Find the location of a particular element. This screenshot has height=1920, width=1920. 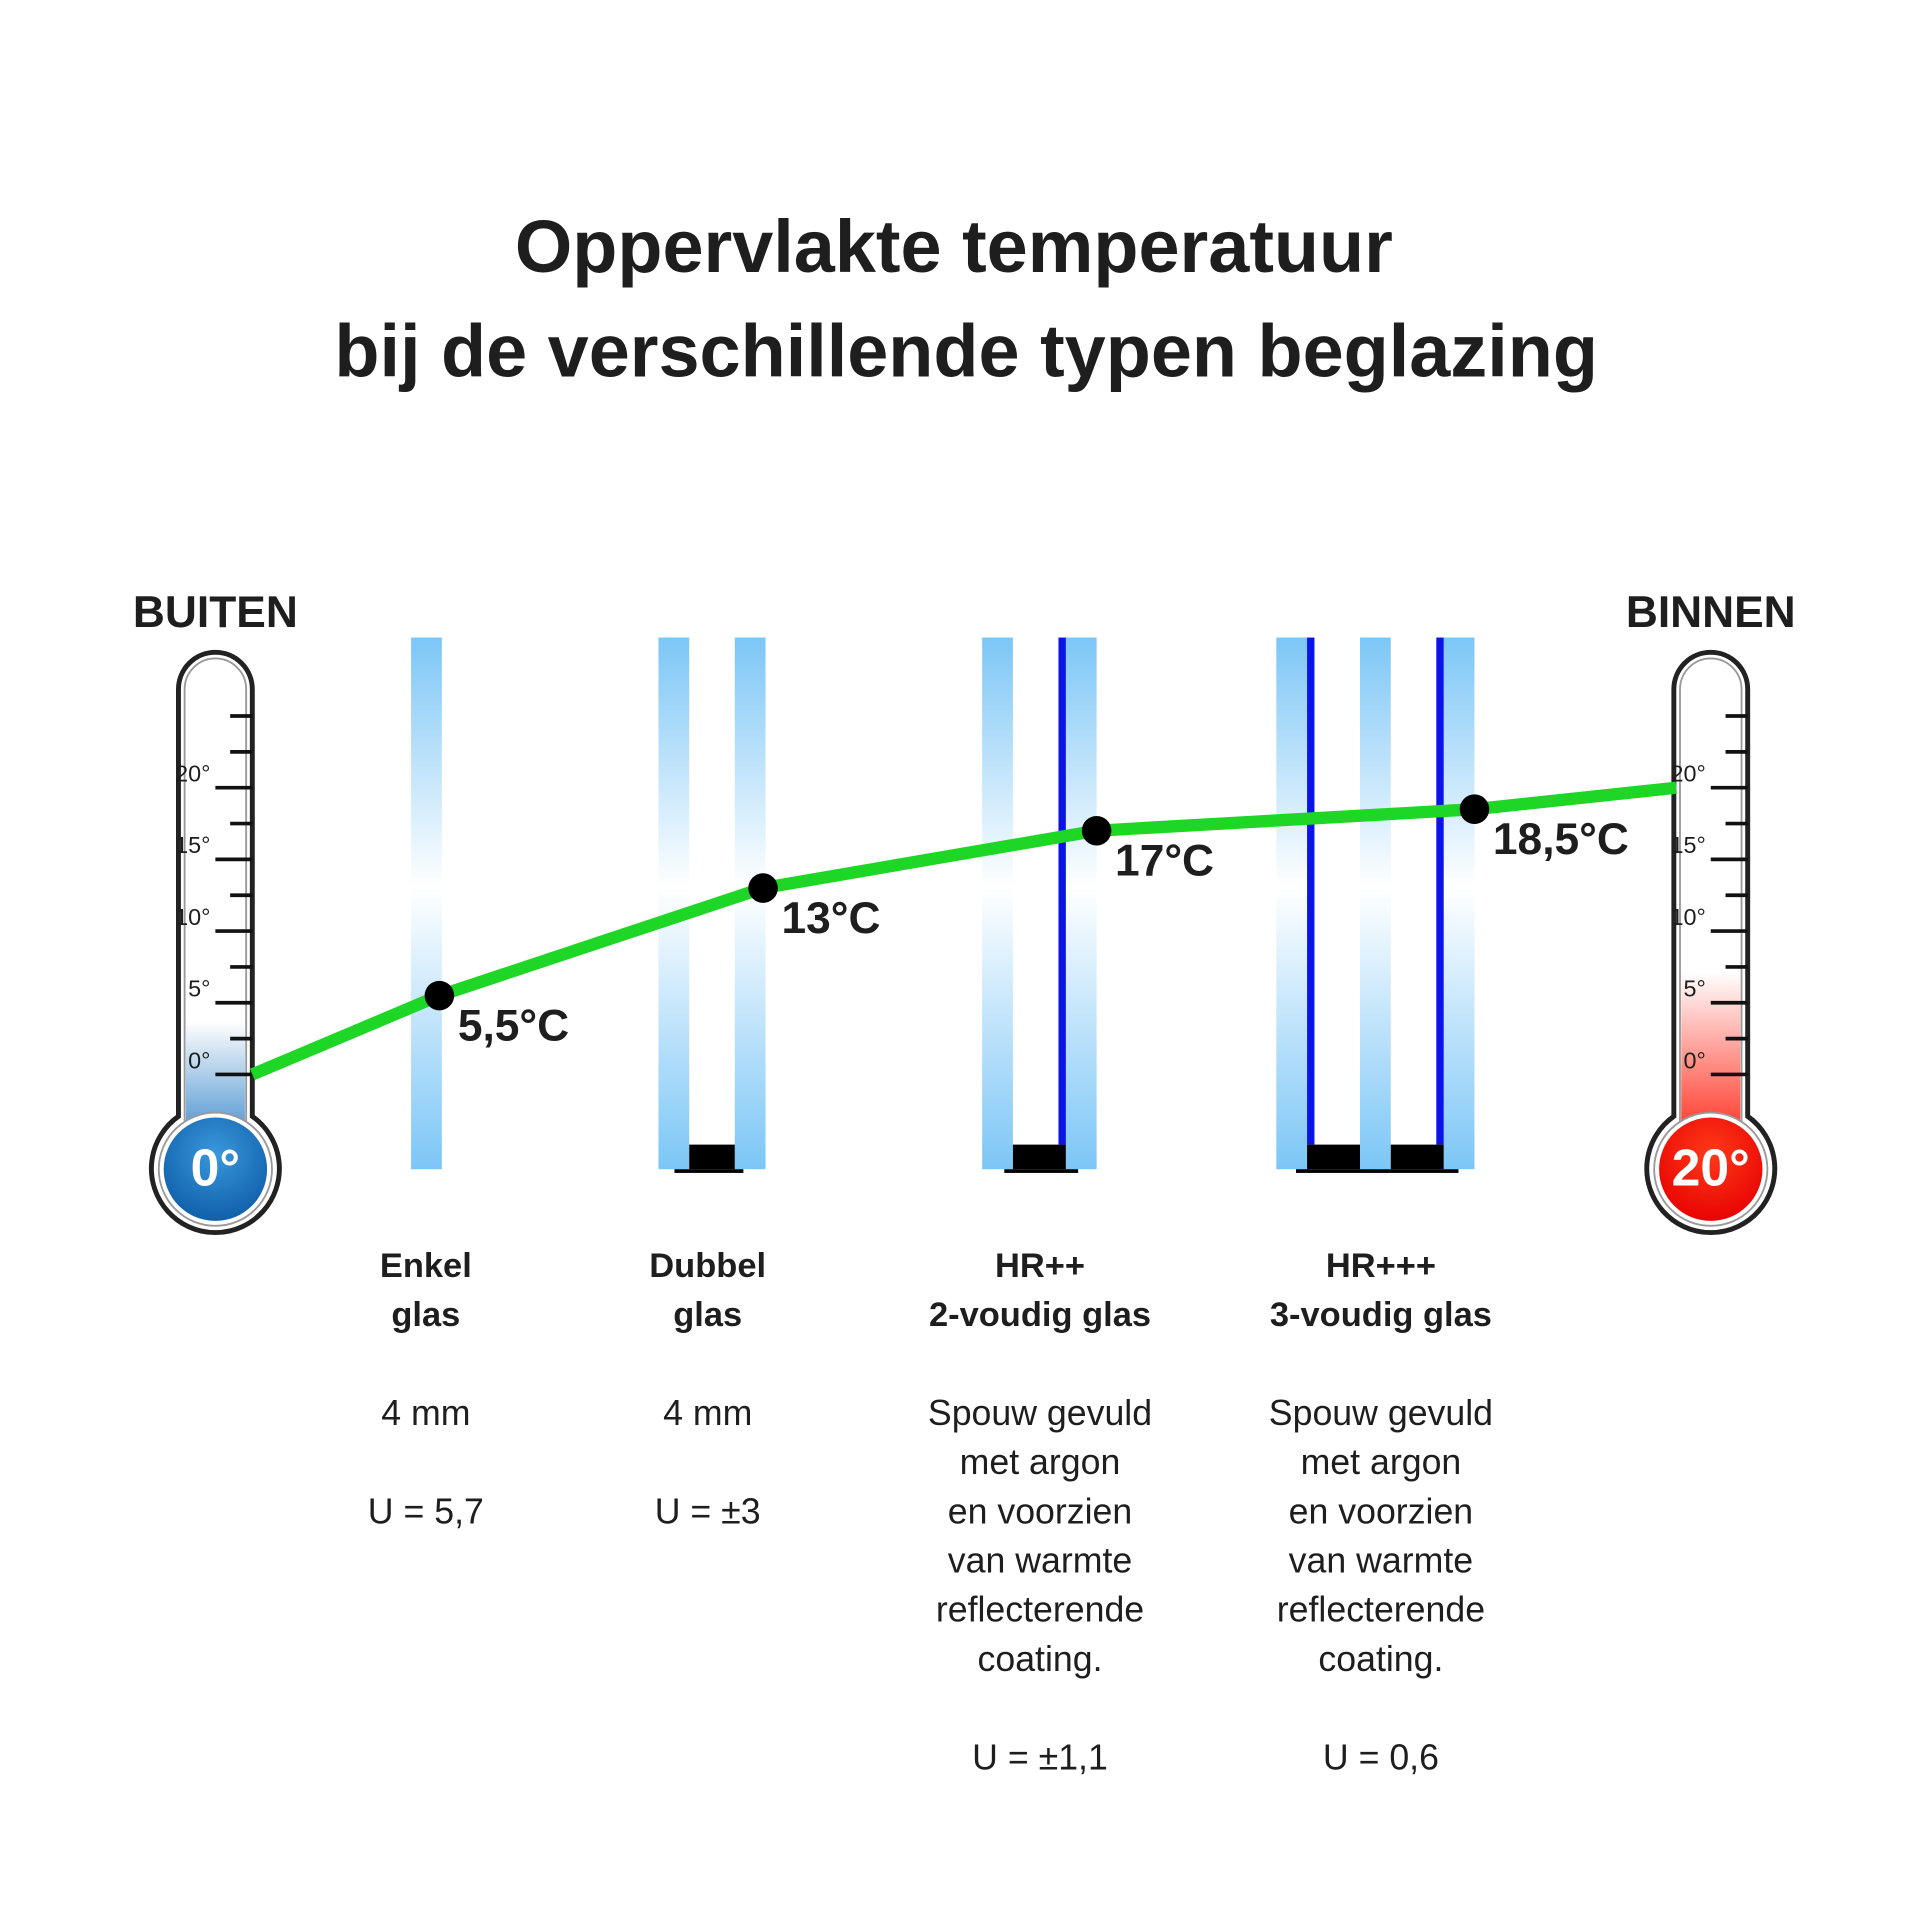

title-line: bij de verschillende typen beglazing is located at coordinates (966, 350).